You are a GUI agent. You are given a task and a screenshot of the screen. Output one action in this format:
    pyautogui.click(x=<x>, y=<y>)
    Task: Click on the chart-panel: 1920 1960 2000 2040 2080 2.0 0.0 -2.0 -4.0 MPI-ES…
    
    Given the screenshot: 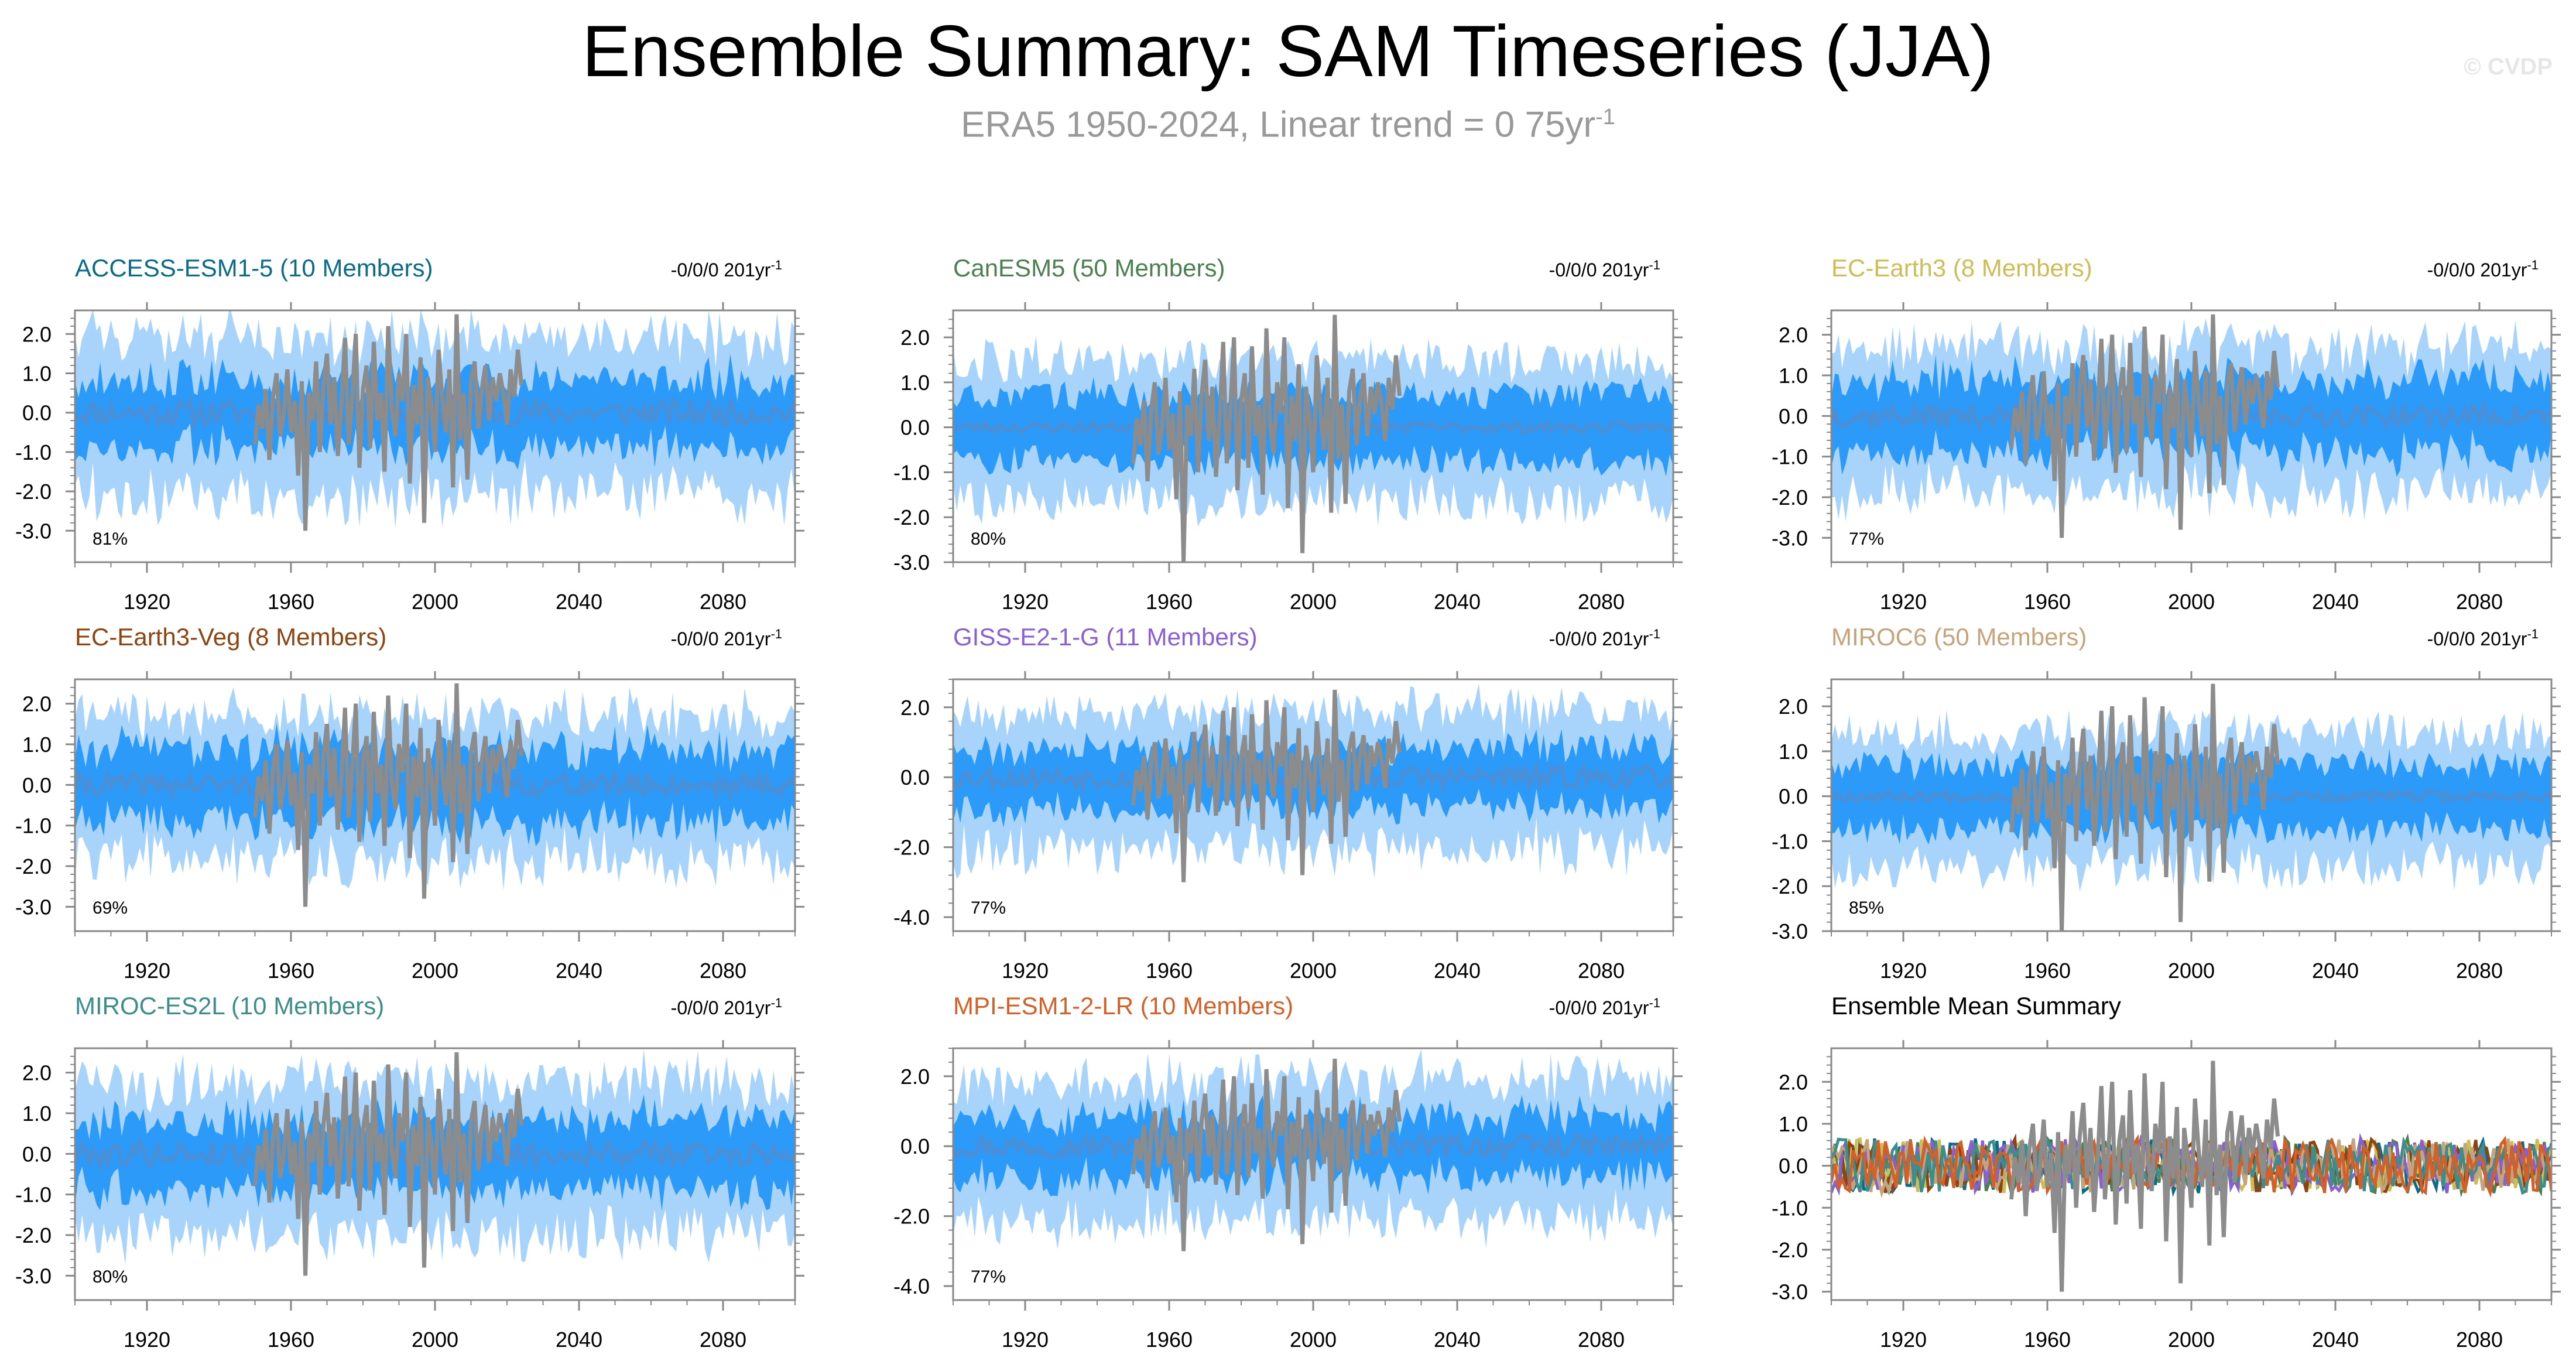 What is the action you would take?
    pyautogui.click(x=1288, y=1172)
    